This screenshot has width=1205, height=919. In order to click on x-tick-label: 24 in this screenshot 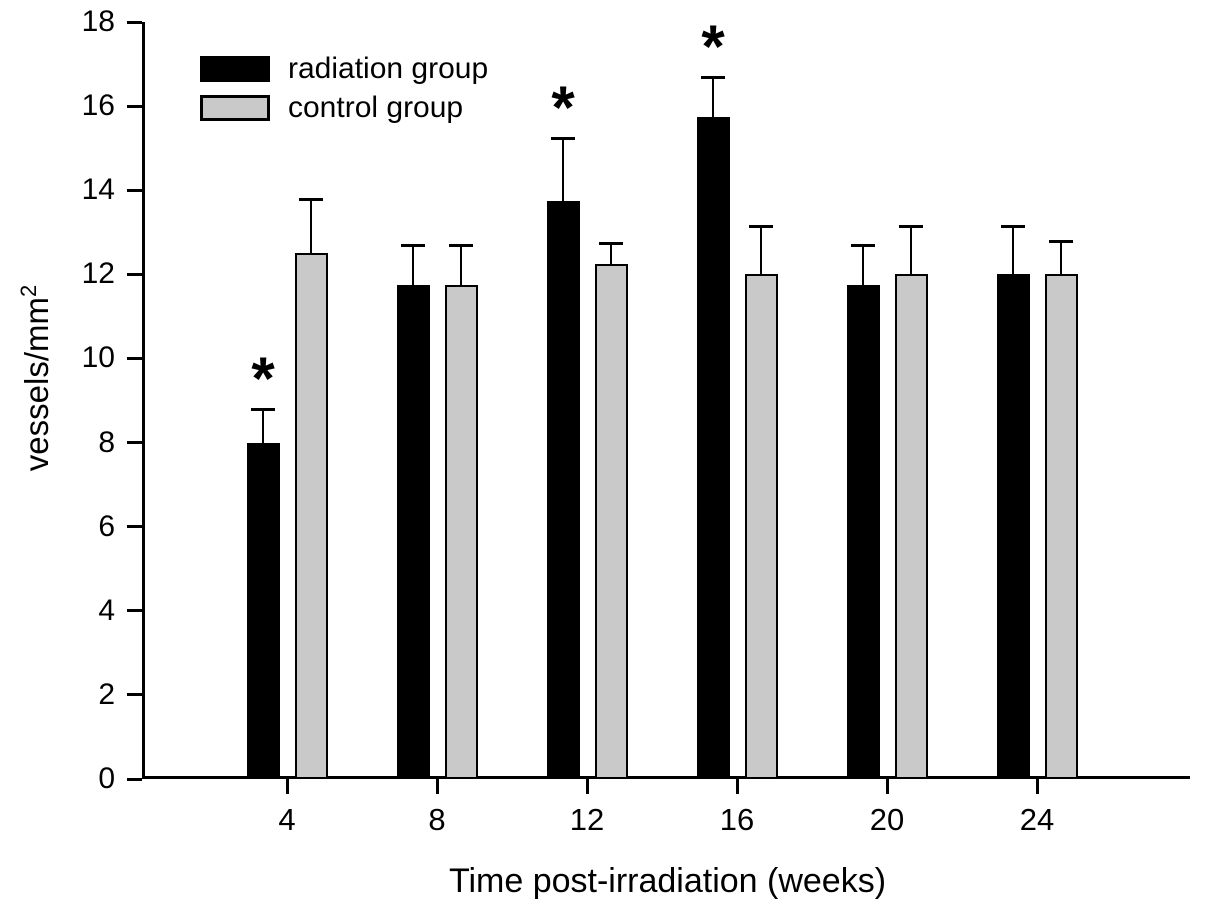, I will do `click(1037, 819)`.